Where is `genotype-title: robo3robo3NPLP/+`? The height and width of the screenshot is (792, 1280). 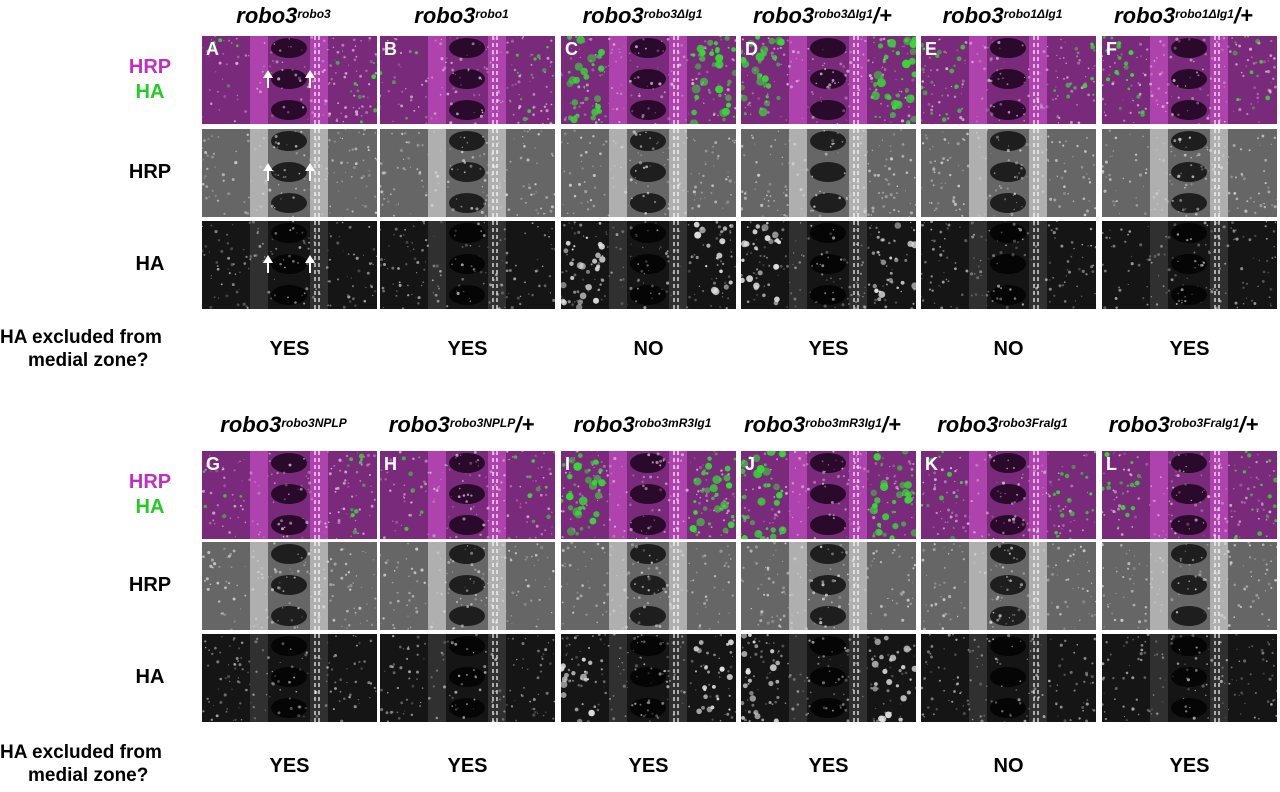
genotype-title: robo3robo3NPLP/+ is located at coordinates (461, 425).